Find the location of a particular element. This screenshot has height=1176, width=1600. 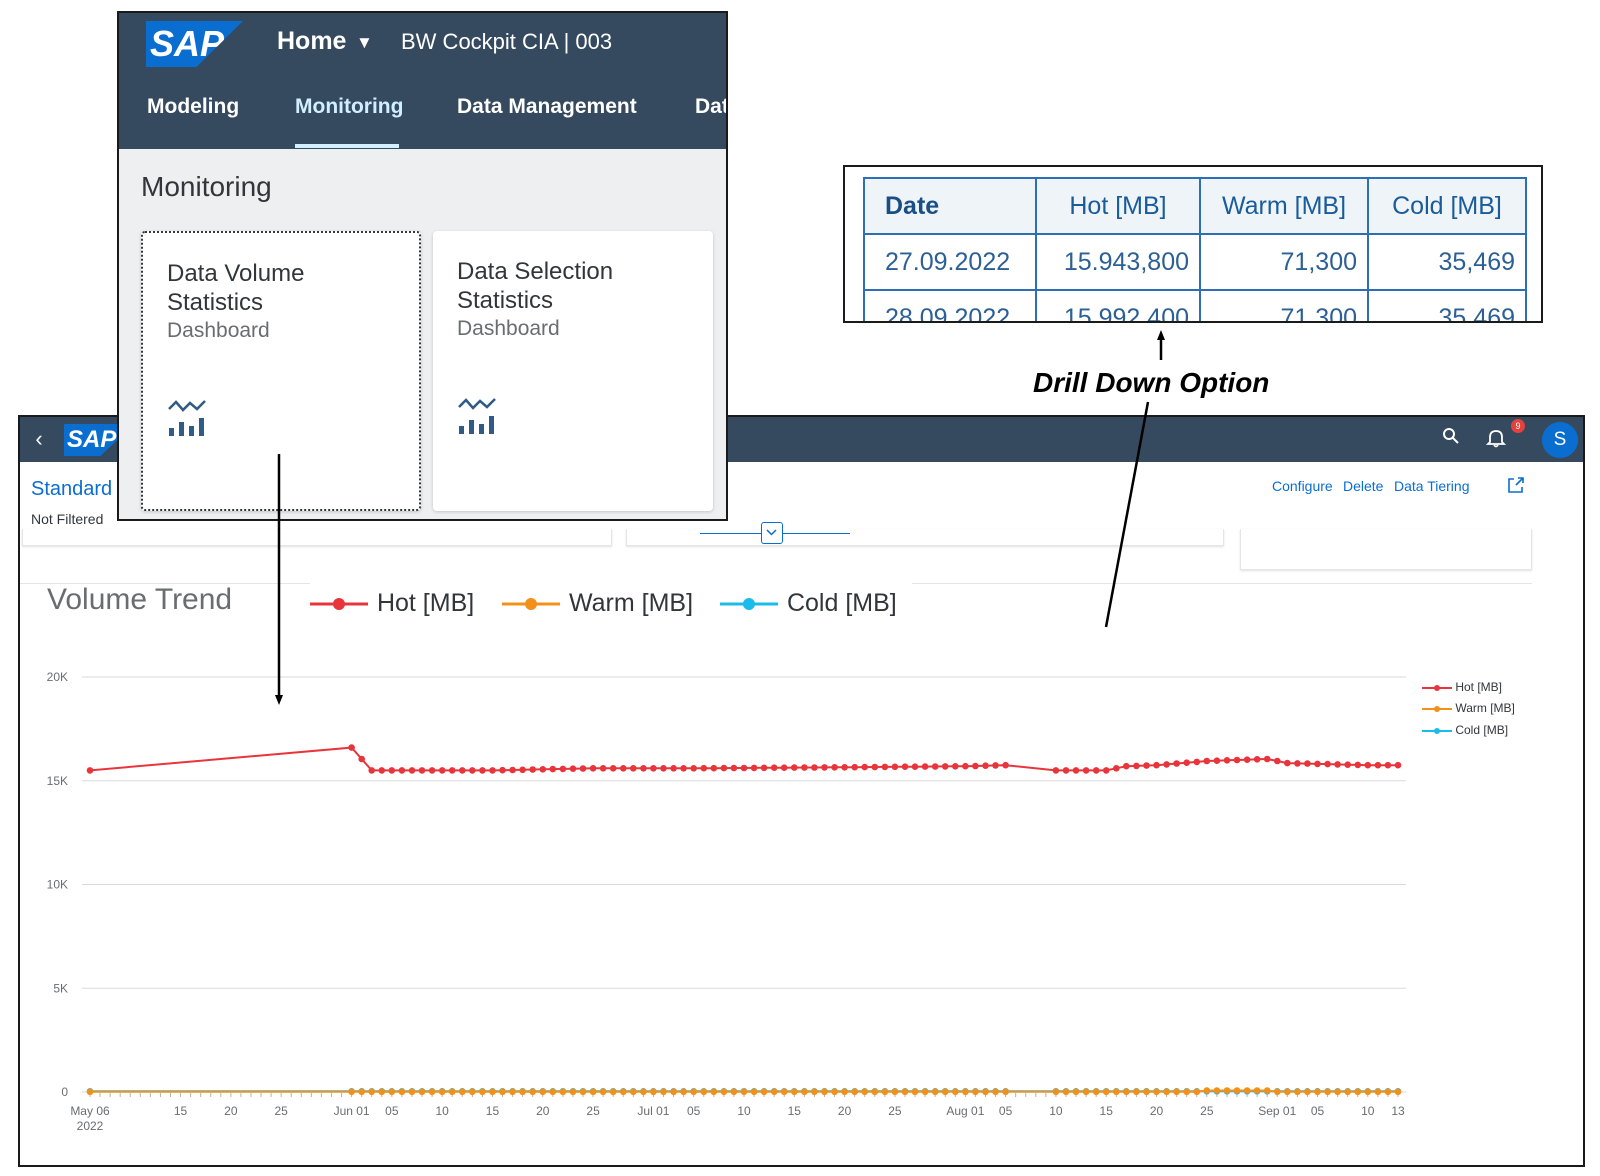

share-icon is located at coordinates (1516, 487).